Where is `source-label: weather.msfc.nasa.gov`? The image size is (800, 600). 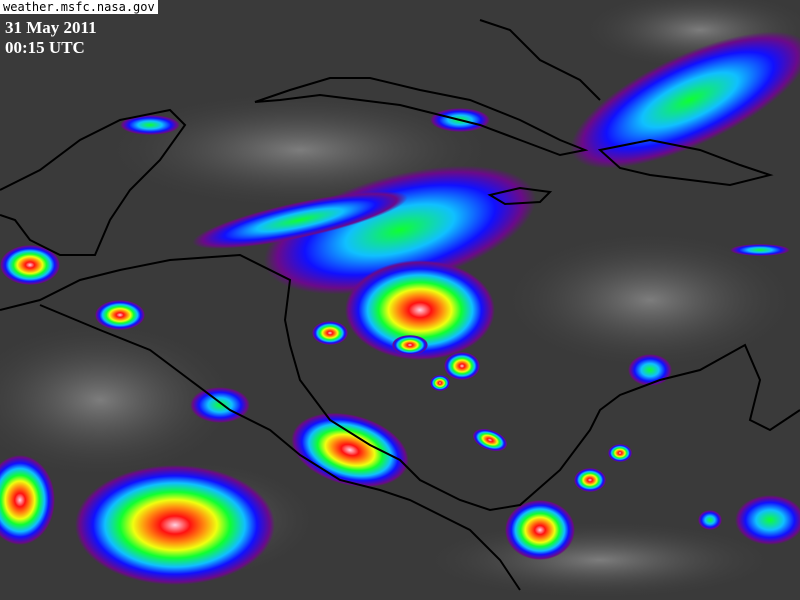 source-label: weather.msfc.nasa.gov is located at coordinates (79, 7).